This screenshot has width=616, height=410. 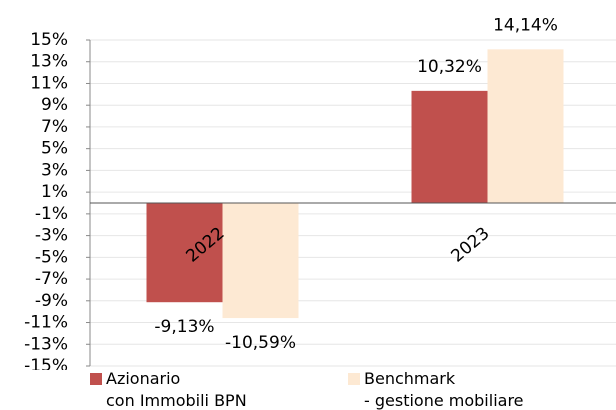 What do you see at coordinates (184, 327) in the screenshot?
I see `value-label: -9,13%` at bounding box center [184, 327].